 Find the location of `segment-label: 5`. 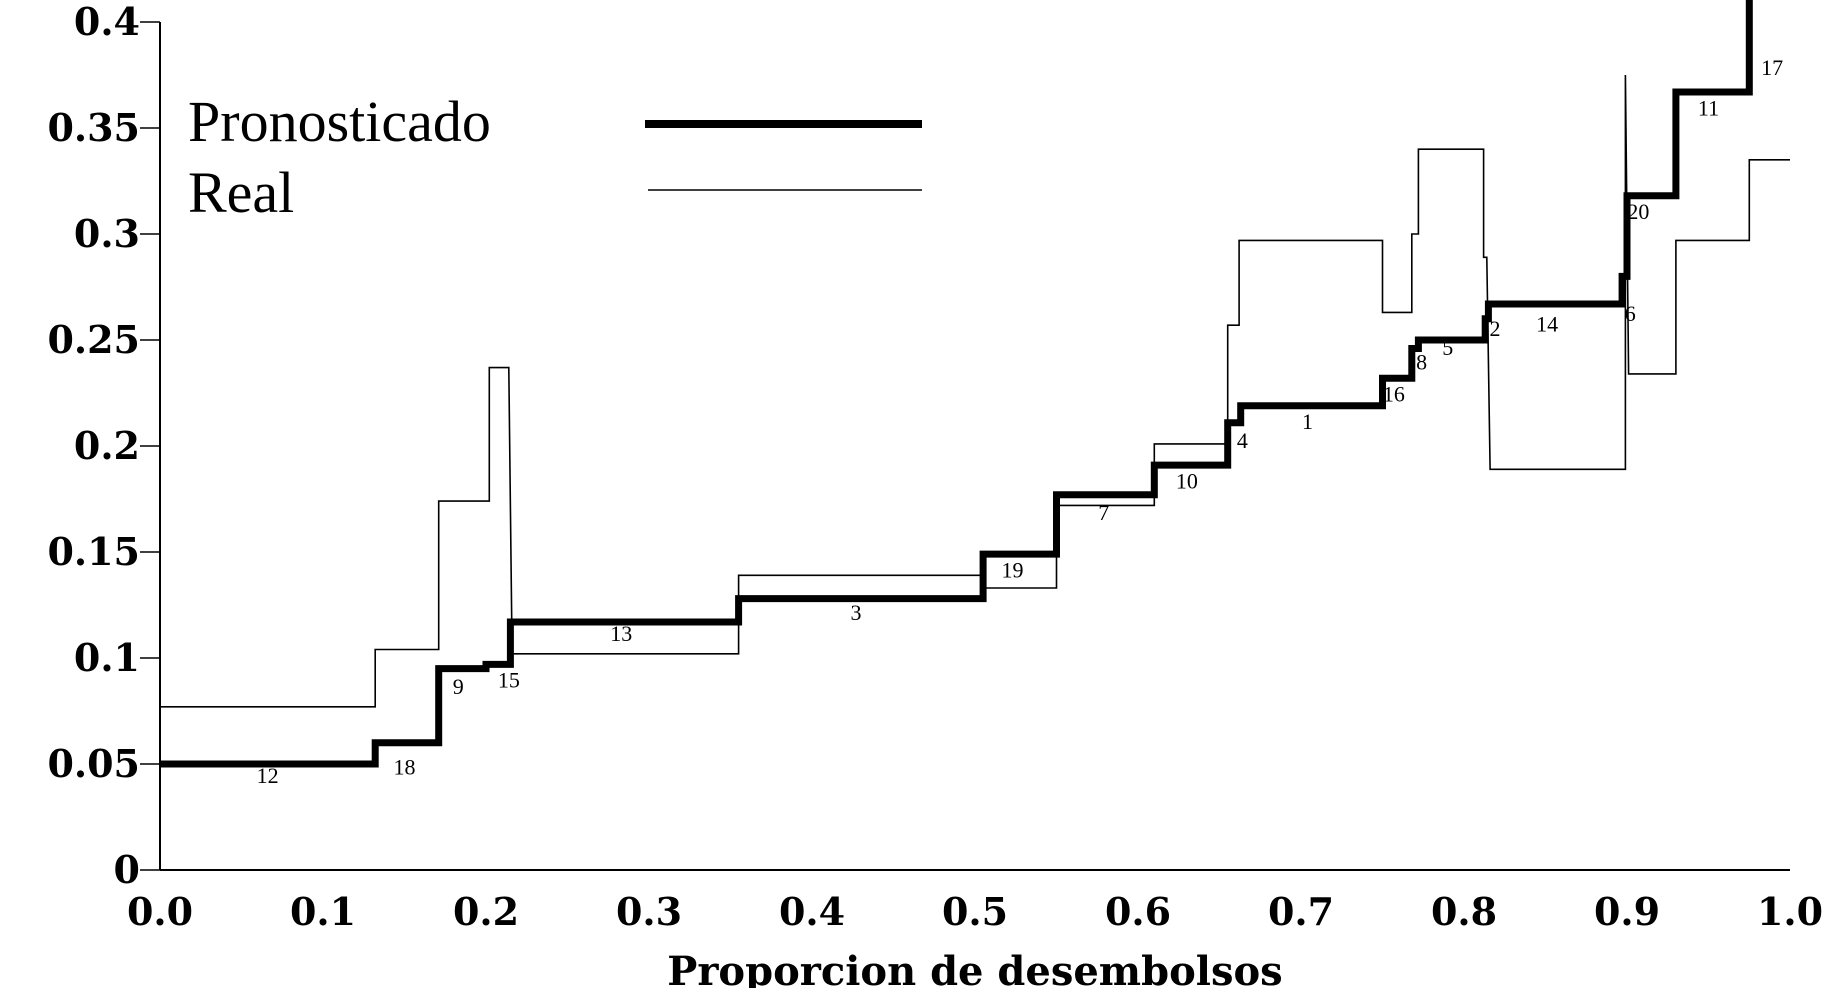

segment-label: 5 is located at coordinates (1447, 347).